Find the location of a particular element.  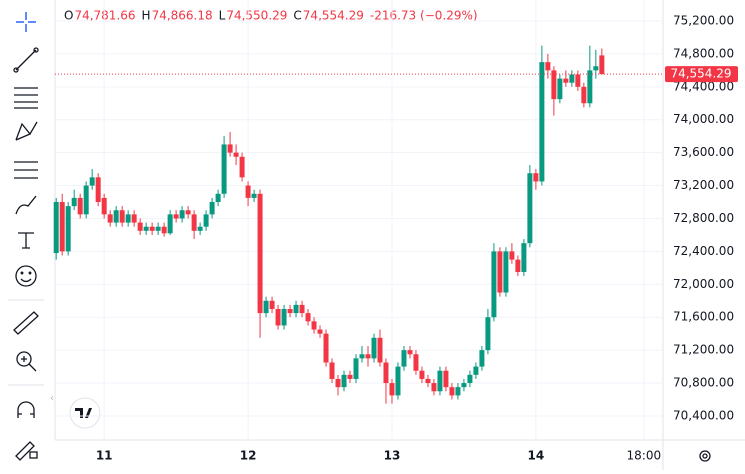

y-tick-label: 74,400.00 is located at coordinates (703, 86).